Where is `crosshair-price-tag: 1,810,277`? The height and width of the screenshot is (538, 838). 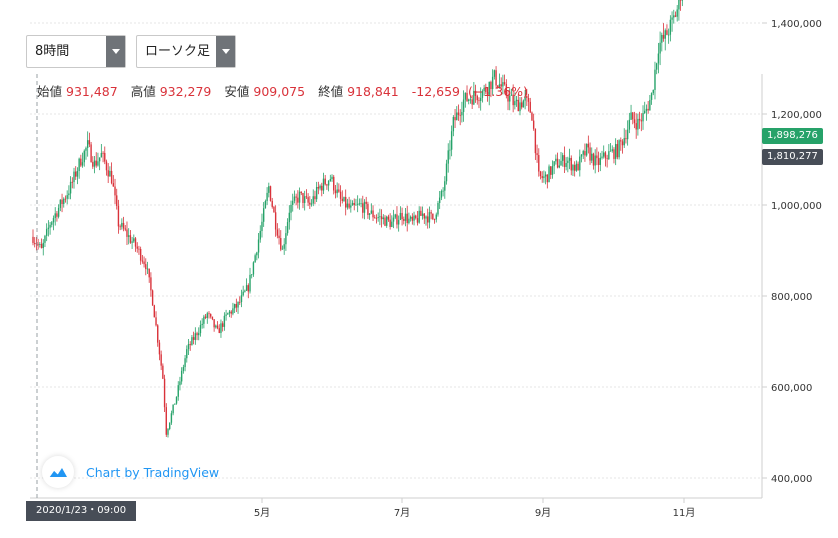
crosshair-price-tag: 1,810,277 is located at coordinates (792, 157).